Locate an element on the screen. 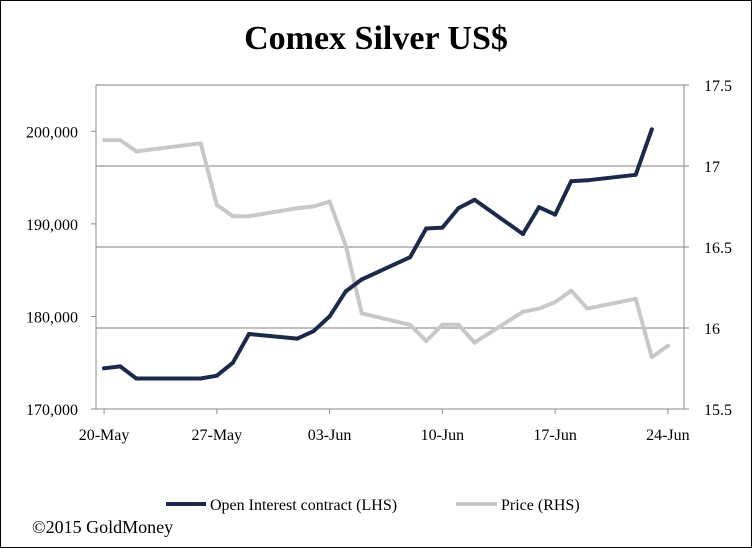 This screenshot has height=548, width=752. chart-title: Comex Silver US$ is located at coordinates (376, 38).